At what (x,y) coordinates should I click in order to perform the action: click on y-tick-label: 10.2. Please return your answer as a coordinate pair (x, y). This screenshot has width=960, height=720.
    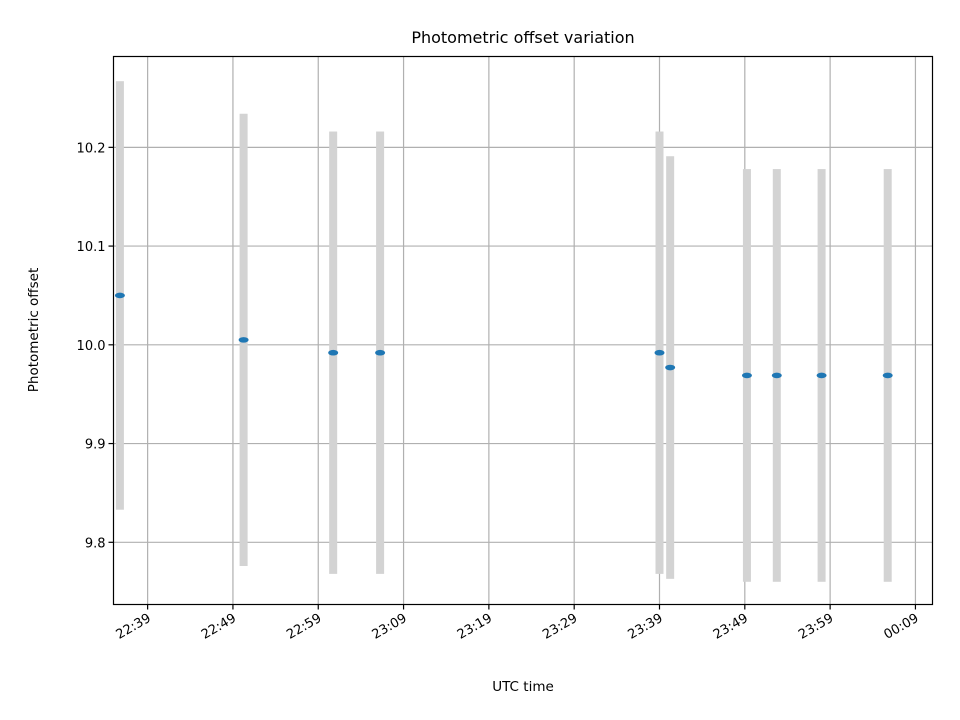
    Looking at the image, I should click on (91, 148).